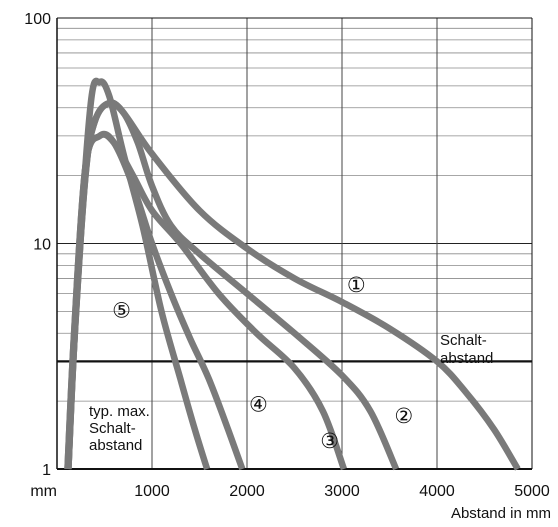  What do you see at coordinates (437, 491) in the screenshot?
I see `x-tick-label: 4000` at bounding box center [437, 491].